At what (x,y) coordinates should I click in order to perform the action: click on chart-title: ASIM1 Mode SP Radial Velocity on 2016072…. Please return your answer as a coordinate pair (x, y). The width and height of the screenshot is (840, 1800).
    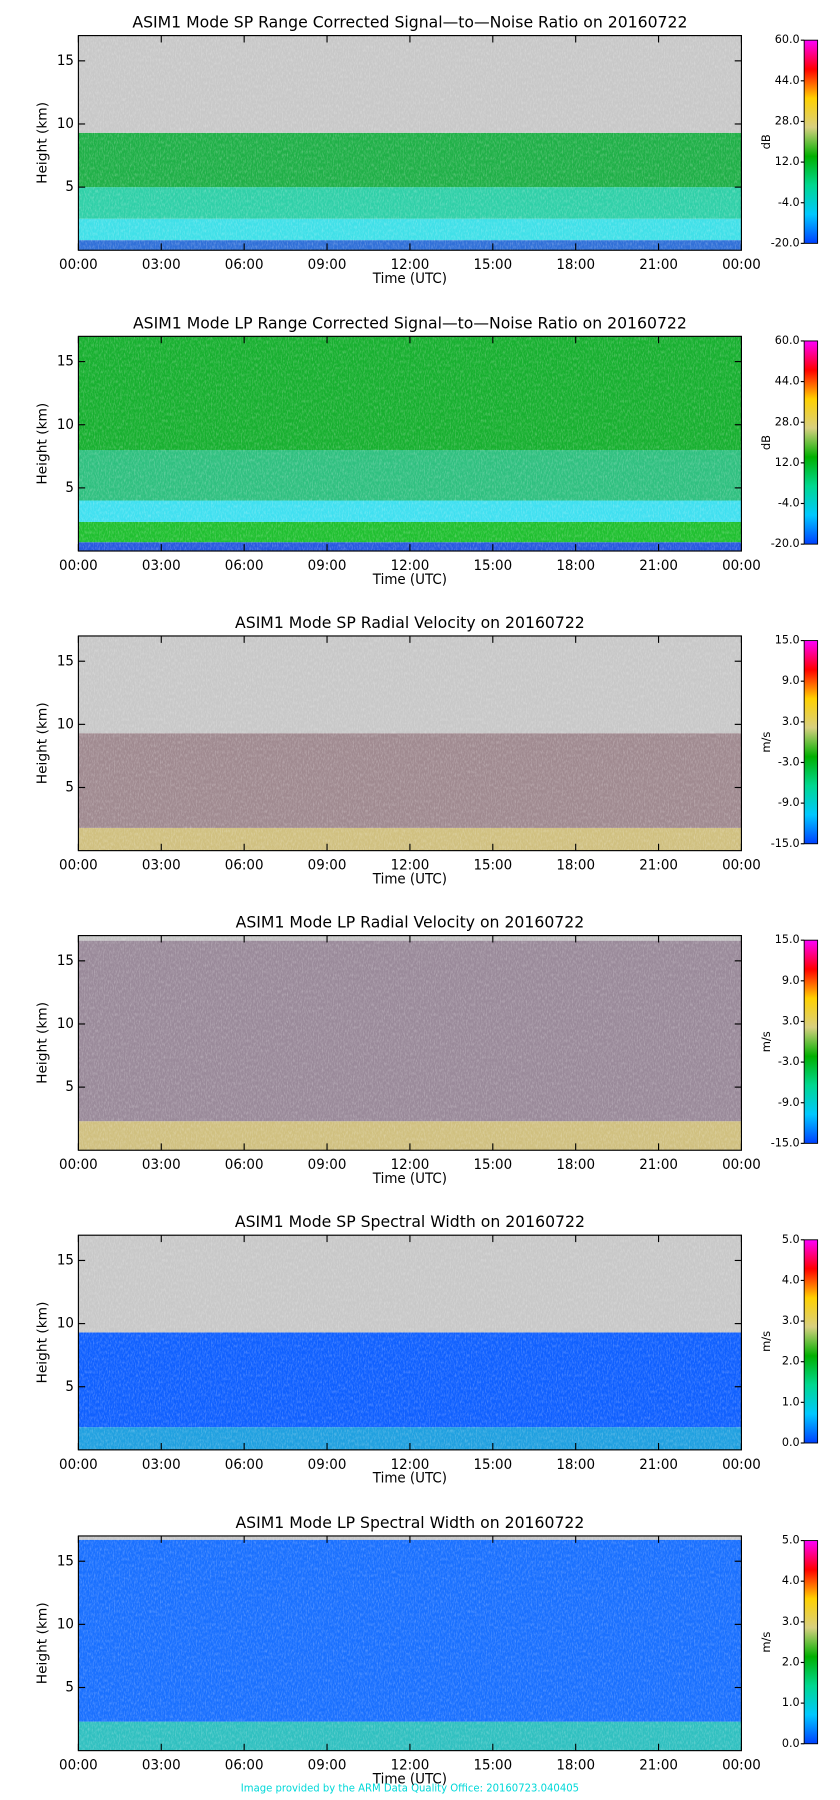
    Looking at the image, I should click on (410, 622).